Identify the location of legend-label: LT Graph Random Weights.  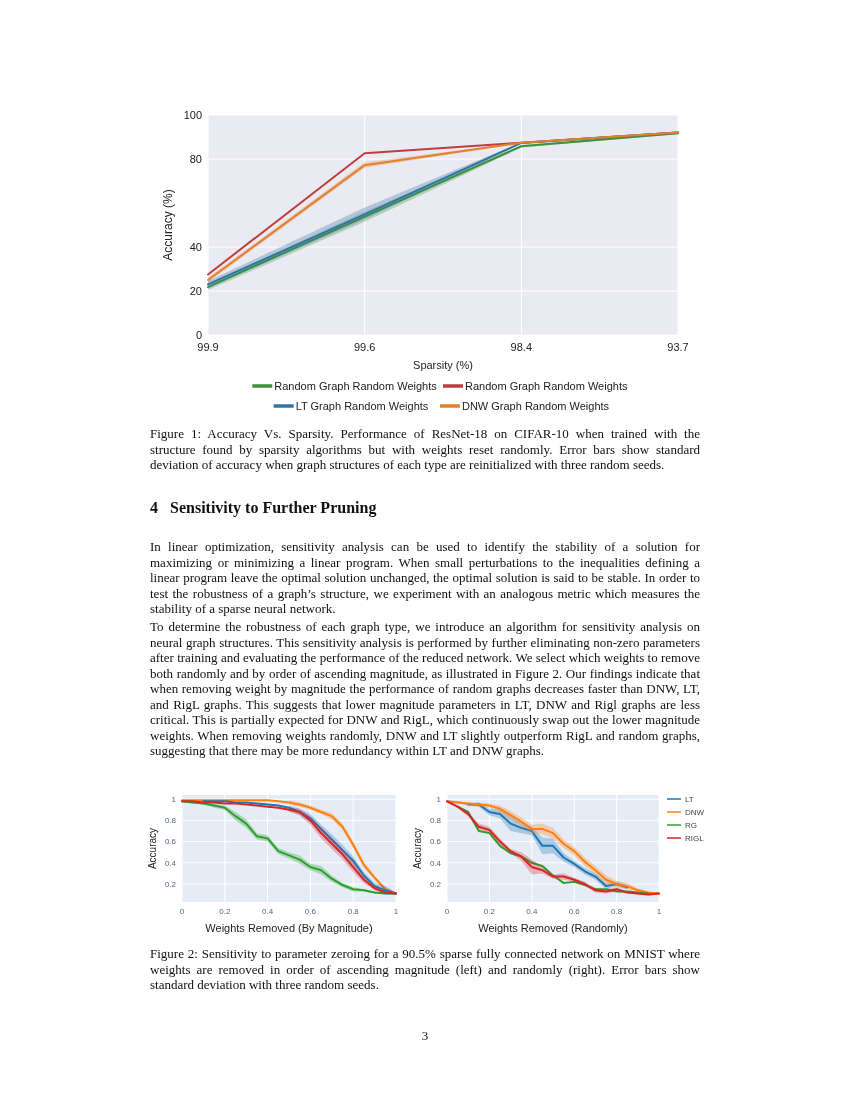
(362, 406).